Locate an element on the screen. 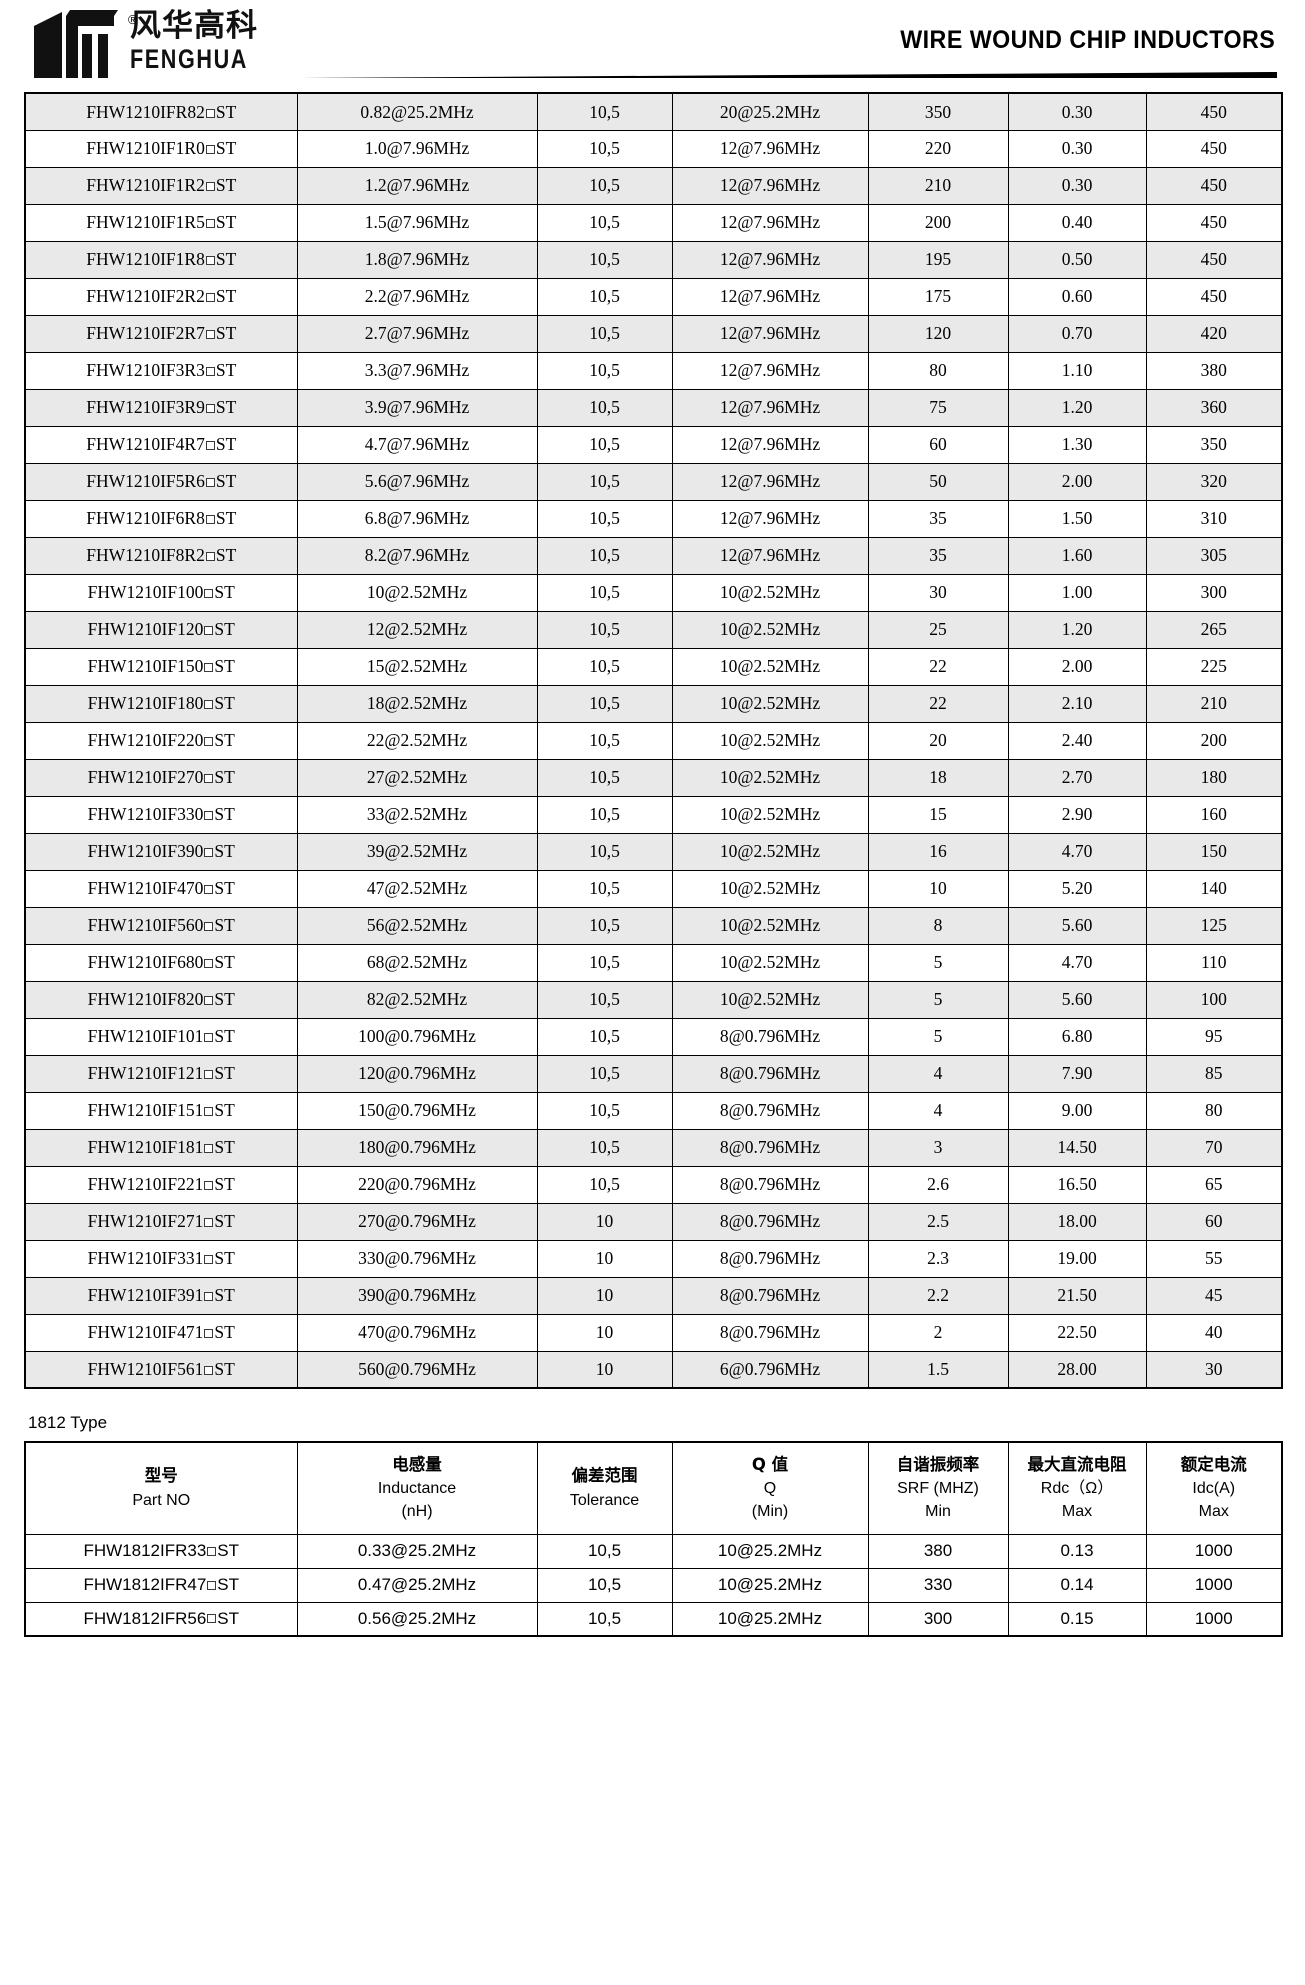 The height and width of the screenshot is (1985, 1305). cell-rdc: 28.00 is located at coordinates (1077, 1369).